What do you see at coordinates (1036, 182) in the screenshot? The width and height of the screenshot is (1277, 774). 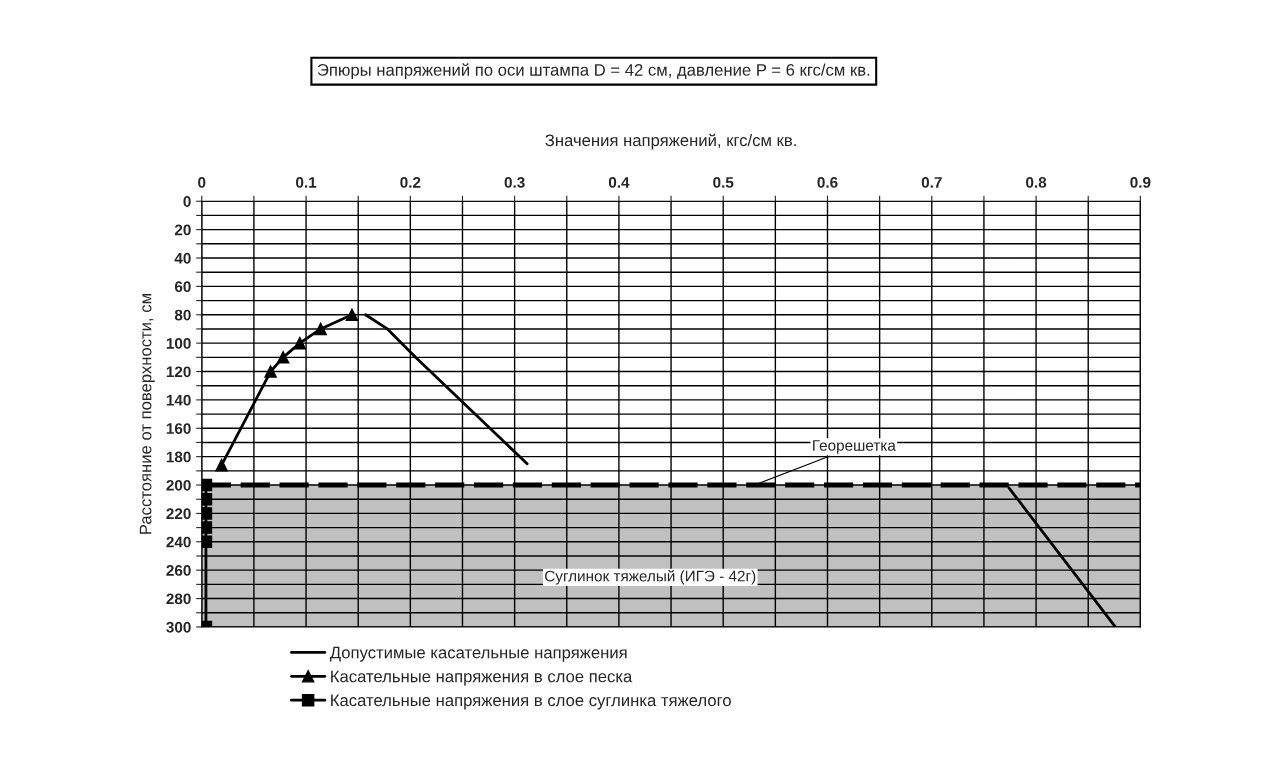 I see `x-tick-label: 0.8` at bounding box center [1036, 182].